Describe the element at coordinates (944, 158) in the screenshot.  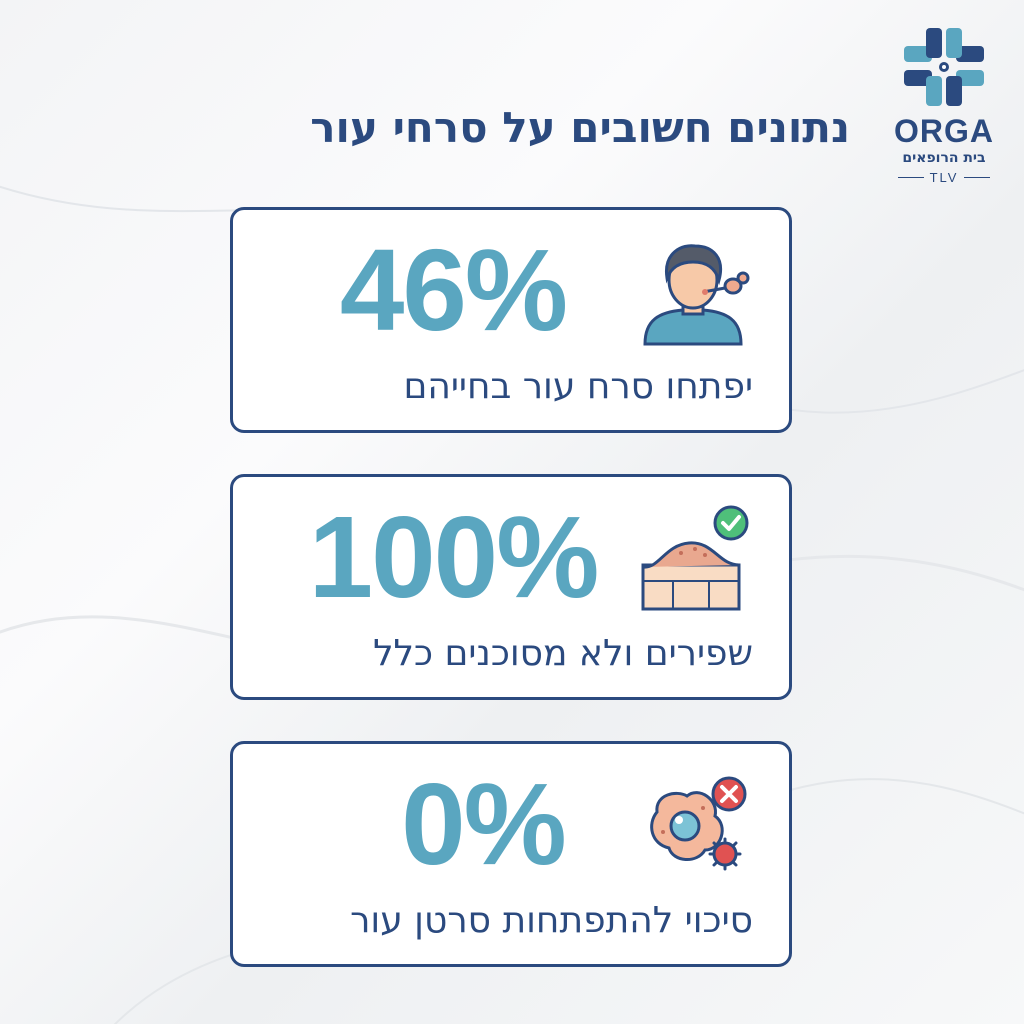
I see `brand-subtitle: בית הרופאים` at that location.